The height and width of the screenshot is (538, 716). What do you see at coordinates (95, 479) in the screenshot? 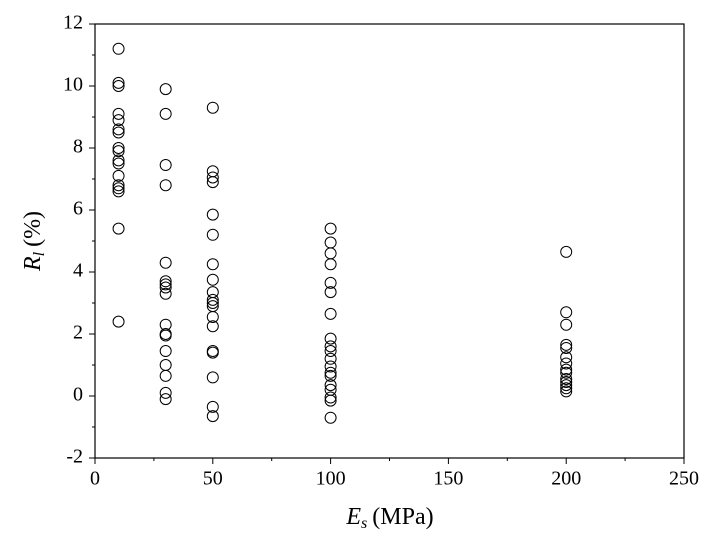
I see `x-tick-label: 0` at bounding box center [95, 479].